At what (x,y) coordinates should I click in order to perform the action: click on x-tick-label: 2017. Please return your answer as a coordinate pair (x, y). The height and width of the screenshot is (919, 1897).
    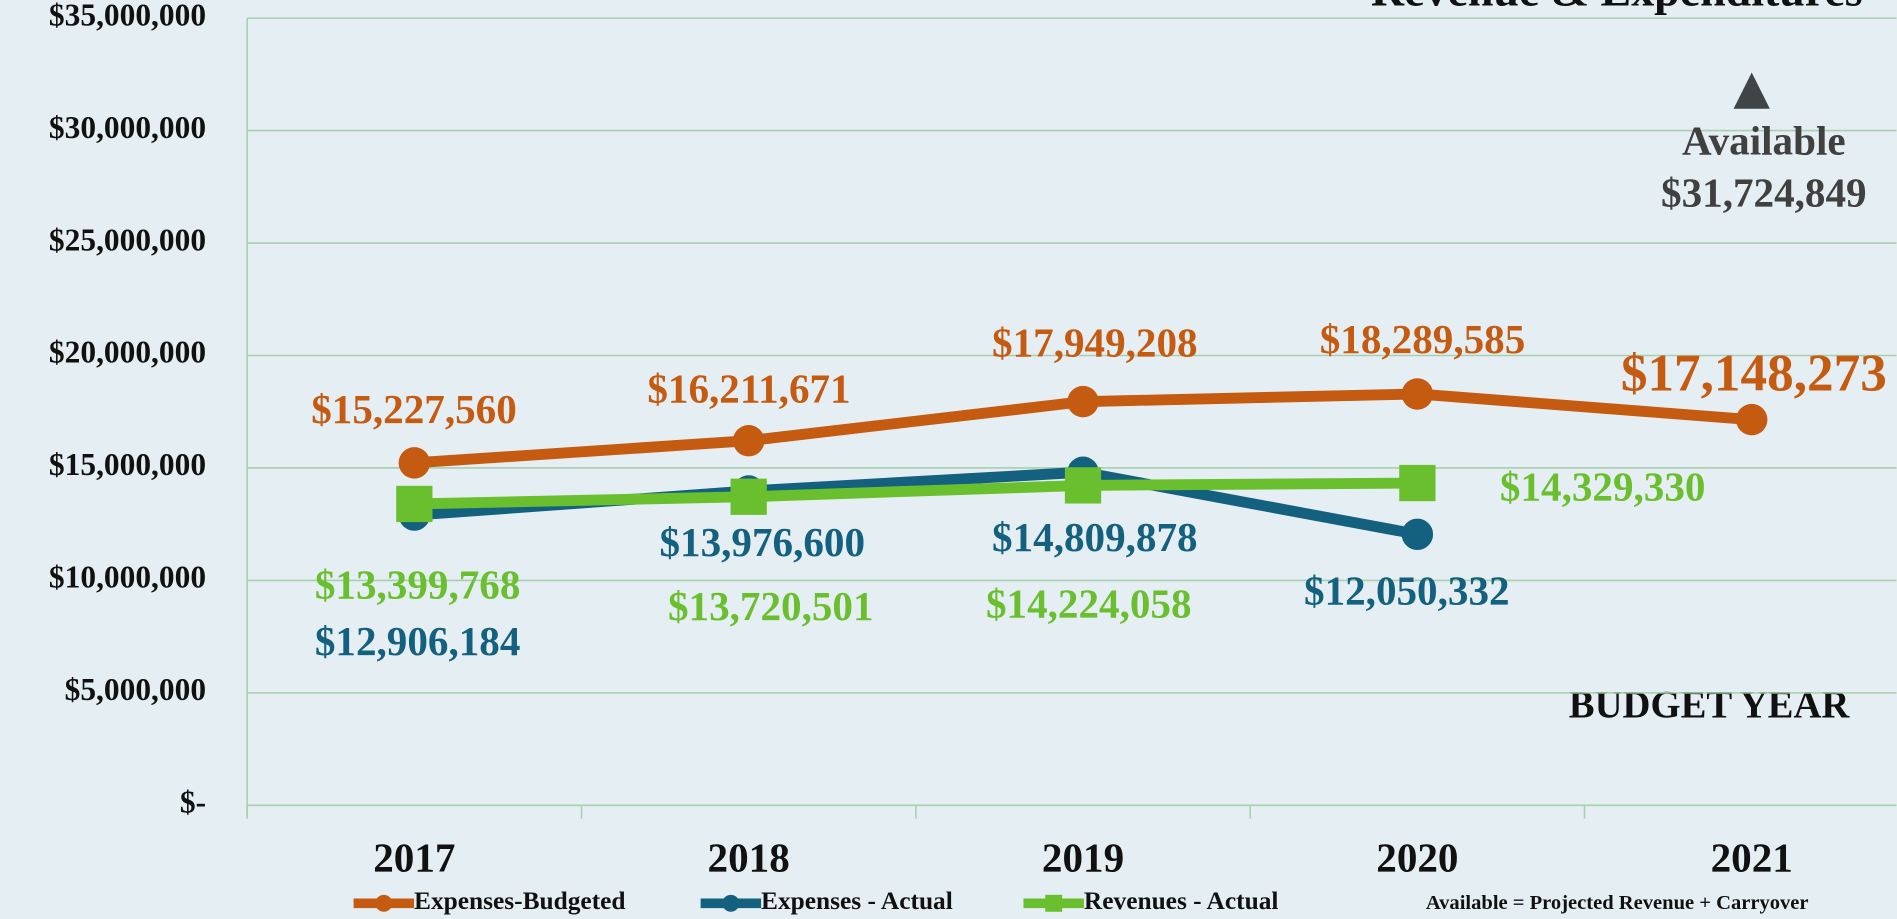
    Looking at the image, I should click on (414, 858).